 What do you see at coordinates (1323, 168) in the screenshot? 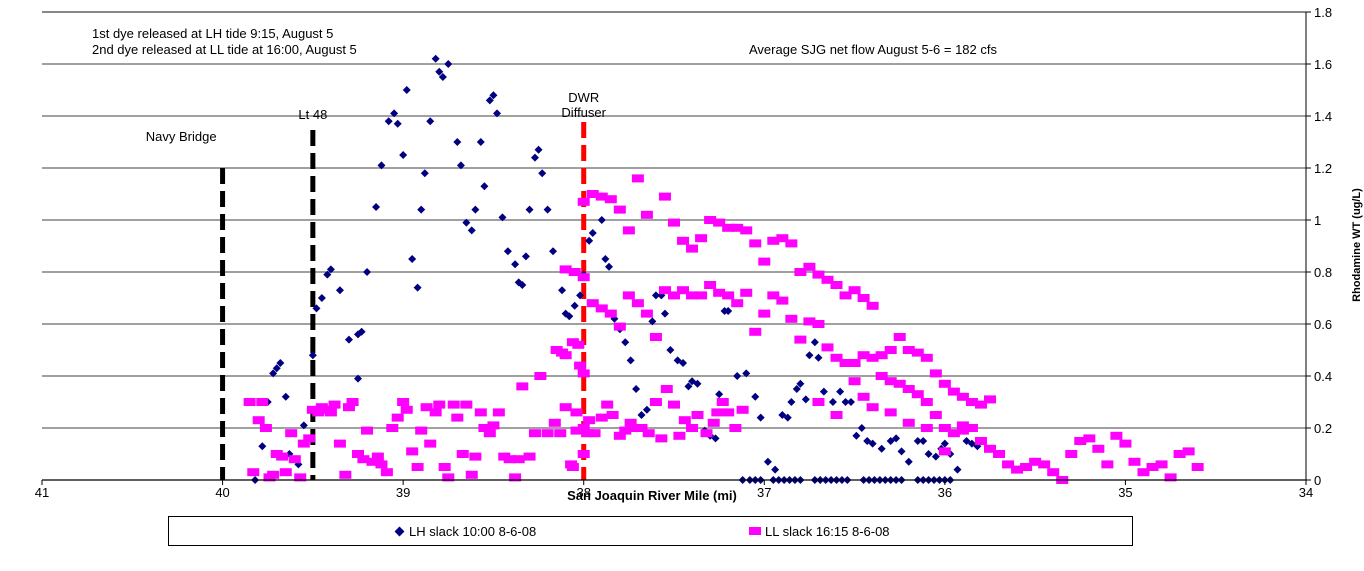
I see `y-tick-label: 1.2` at bounding box center [1323, 168].